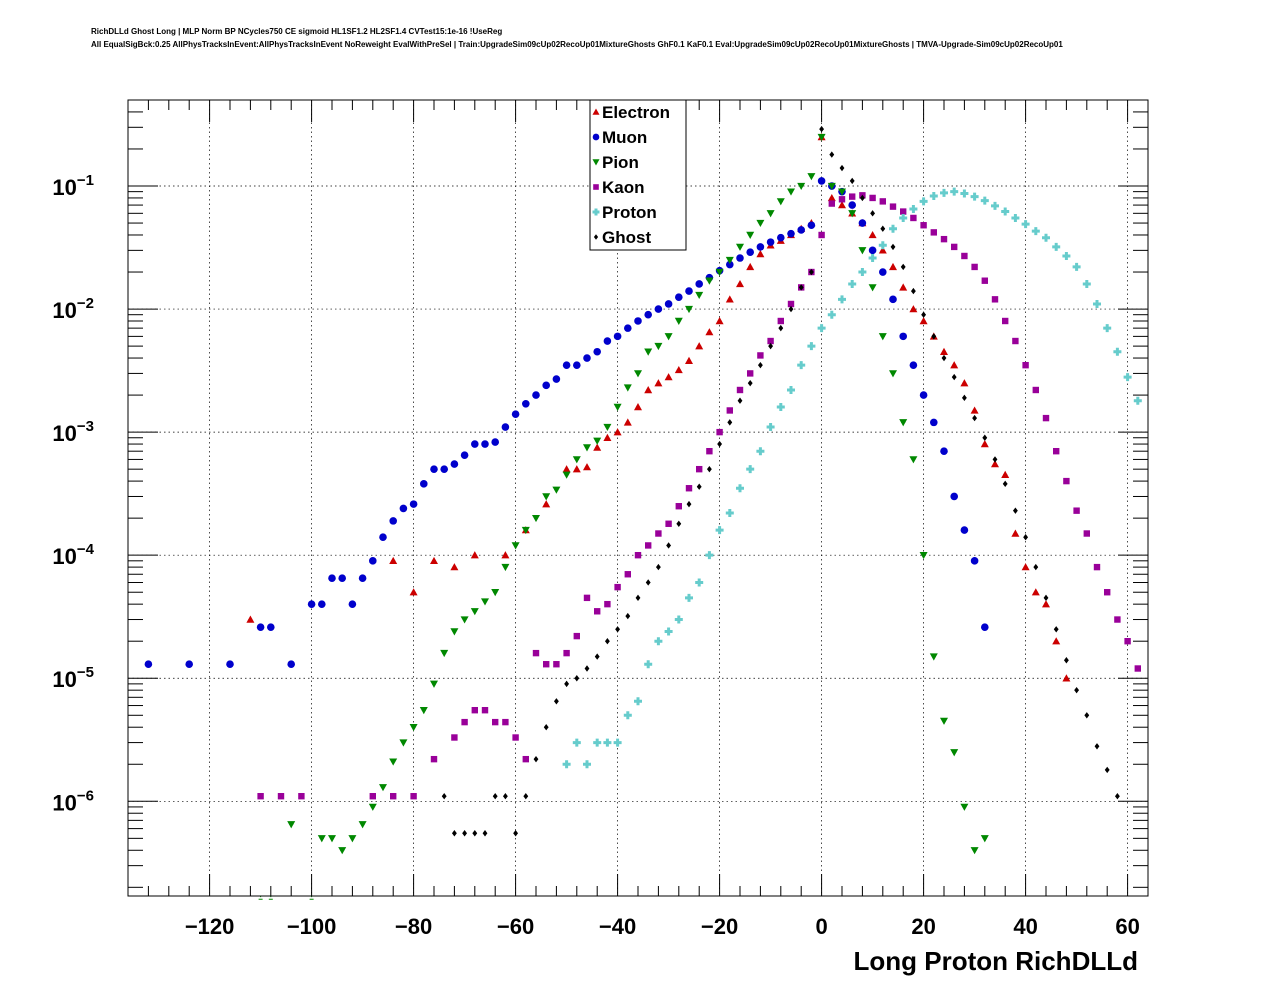 This screenshot has height=996, width=1276. What do you see at coordinates (631, 112) in the screenshot?
I see `legend-entry-electron: Electron` at bounding box center [631, 112].